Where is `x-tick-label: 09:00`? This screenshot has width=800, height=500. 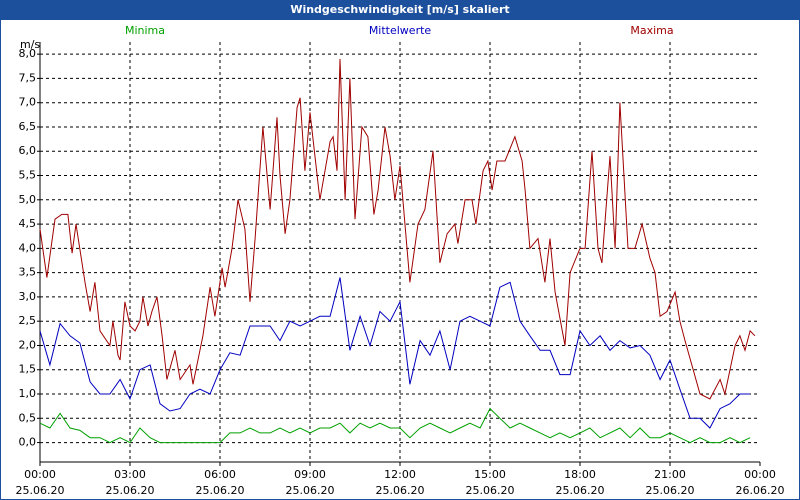
x-tick-label: 09:00 is located at coordinates (310, 474).